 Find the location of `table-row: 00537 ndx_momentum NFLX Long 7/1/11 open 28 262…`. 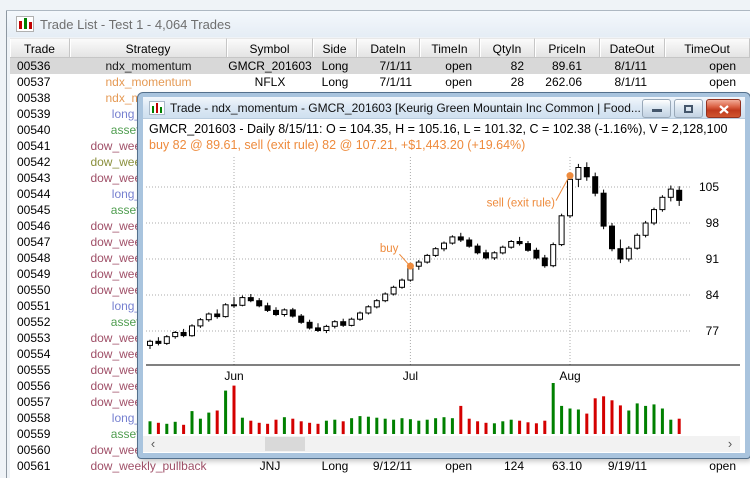

table-row: 00537 ndx_momentum NFLX Long 7/1/11 open 28 262… is located at coordinates (380, 82).